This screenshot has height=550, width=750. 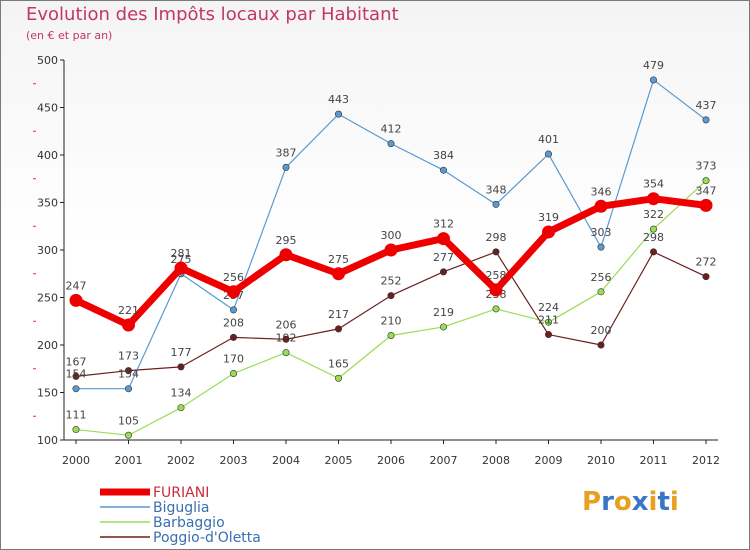 I want to click on data-label-poggio-d-oletta: 217, so click(x=338, y=314).